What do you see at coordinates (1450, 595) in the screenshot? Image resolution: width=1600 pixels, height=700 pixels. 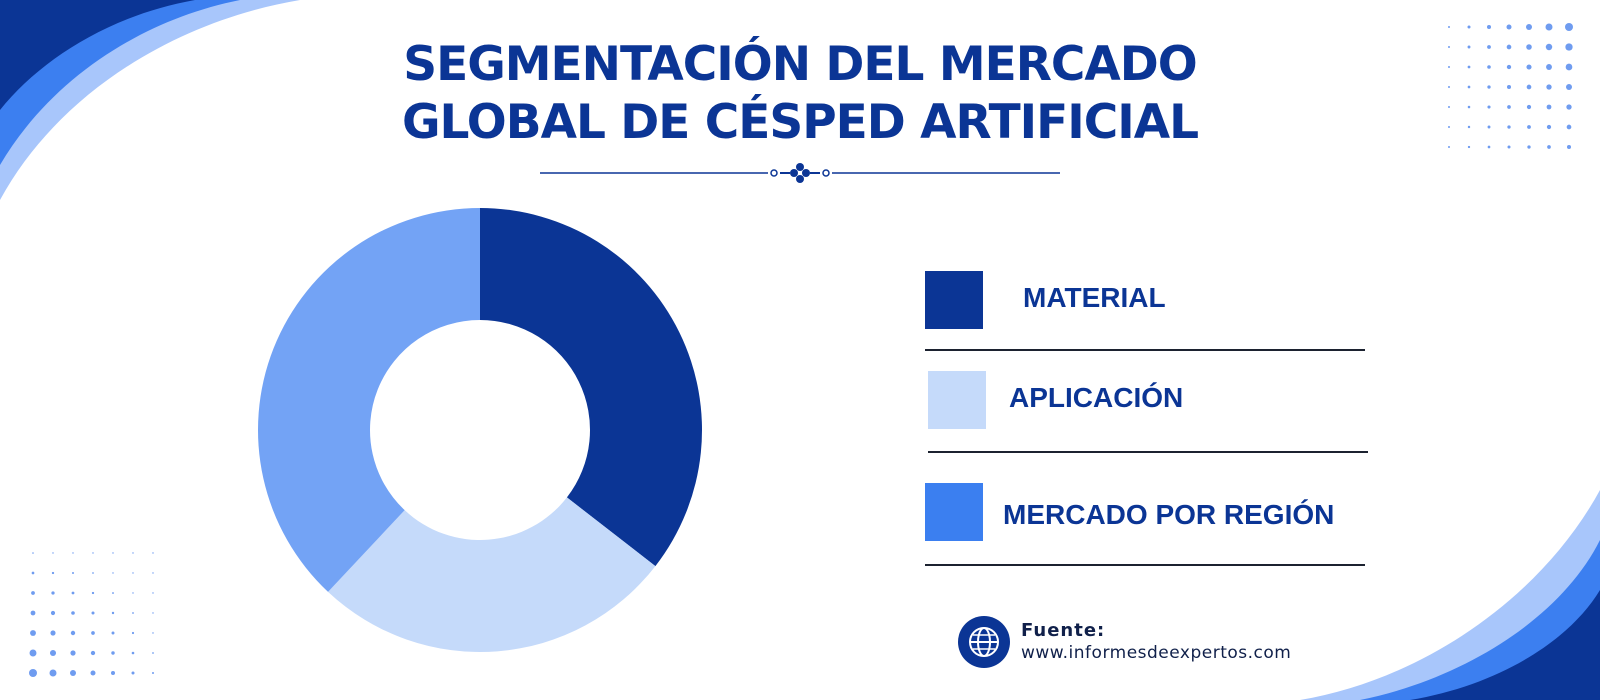 I see `bottom-right-wave` at bounding box center [1450, 595].